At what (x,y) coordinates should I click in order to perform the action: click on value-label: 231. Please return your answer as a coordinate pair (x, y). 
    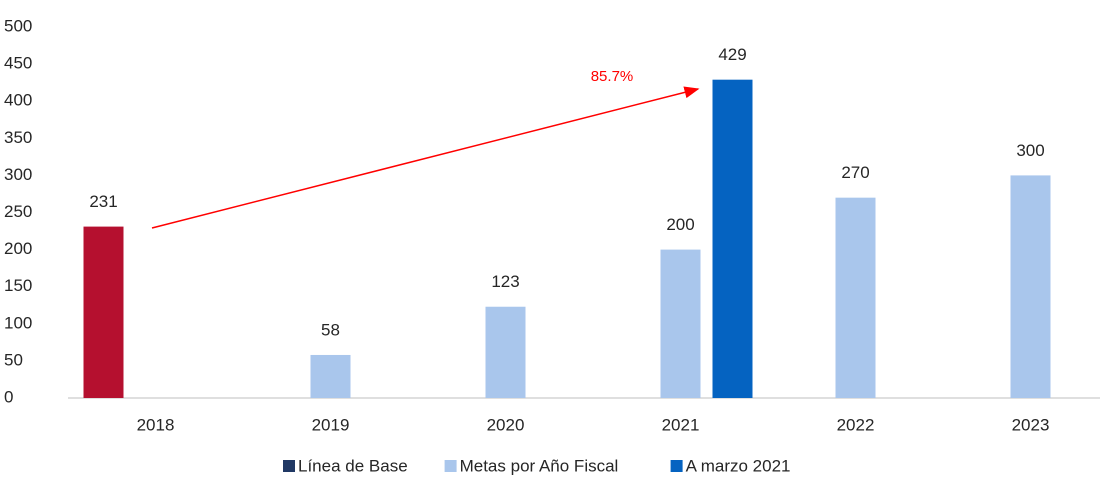
    Looking at the image, I should click on (103, 201).